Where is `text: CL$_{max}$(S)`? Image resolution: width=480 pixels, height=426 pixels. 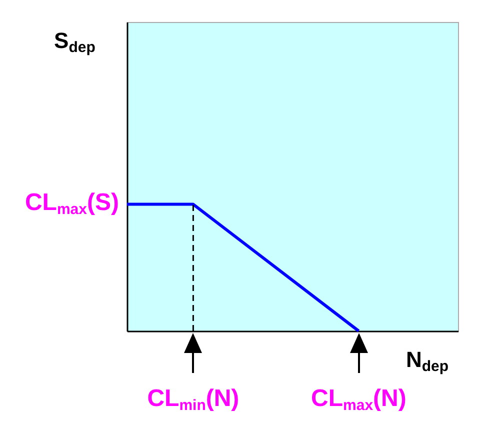 text: CL$_{max}$(S) is located at coordinates (71, 203).